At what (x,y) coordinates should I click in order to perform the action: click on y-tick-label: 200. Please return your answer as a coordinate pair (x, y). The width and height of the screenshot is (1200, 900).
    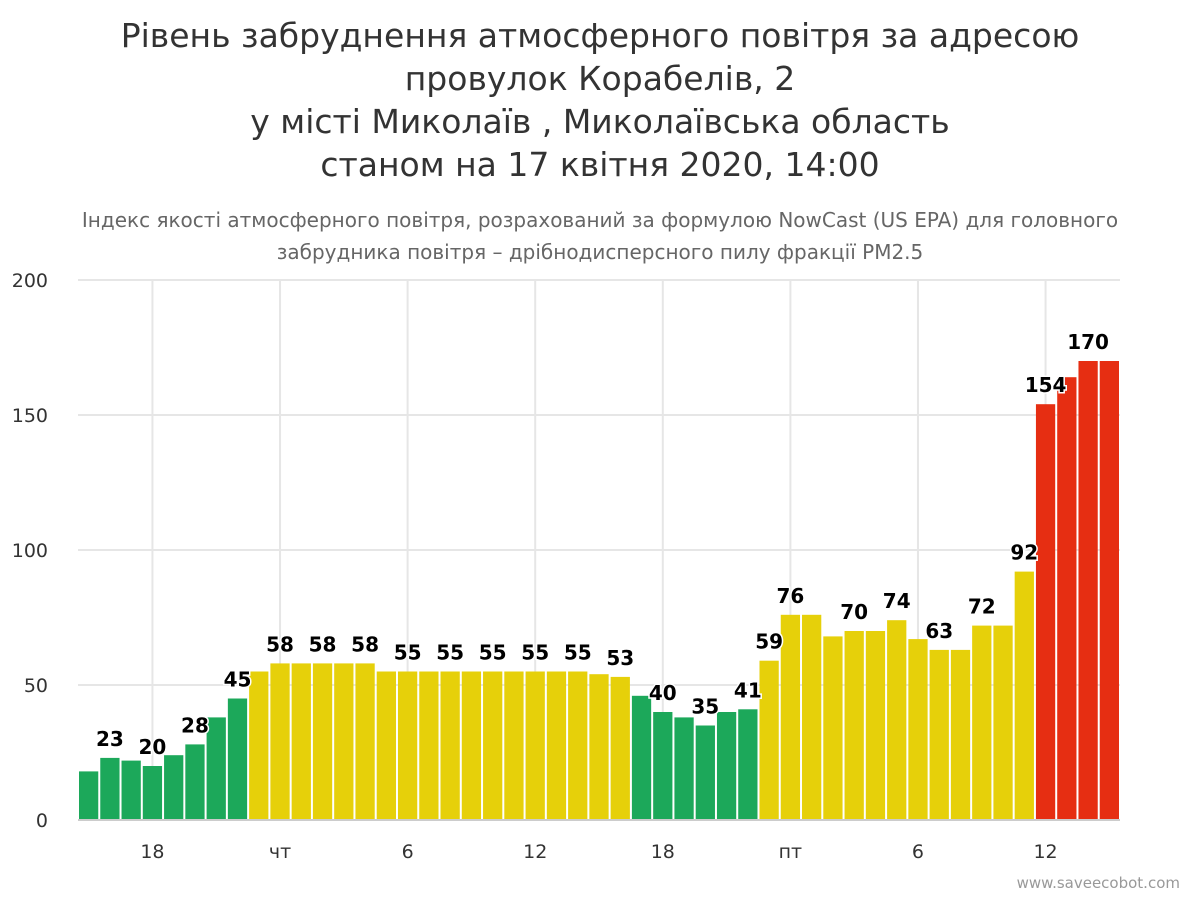
    Looking at the image, I should click on (30, 281).